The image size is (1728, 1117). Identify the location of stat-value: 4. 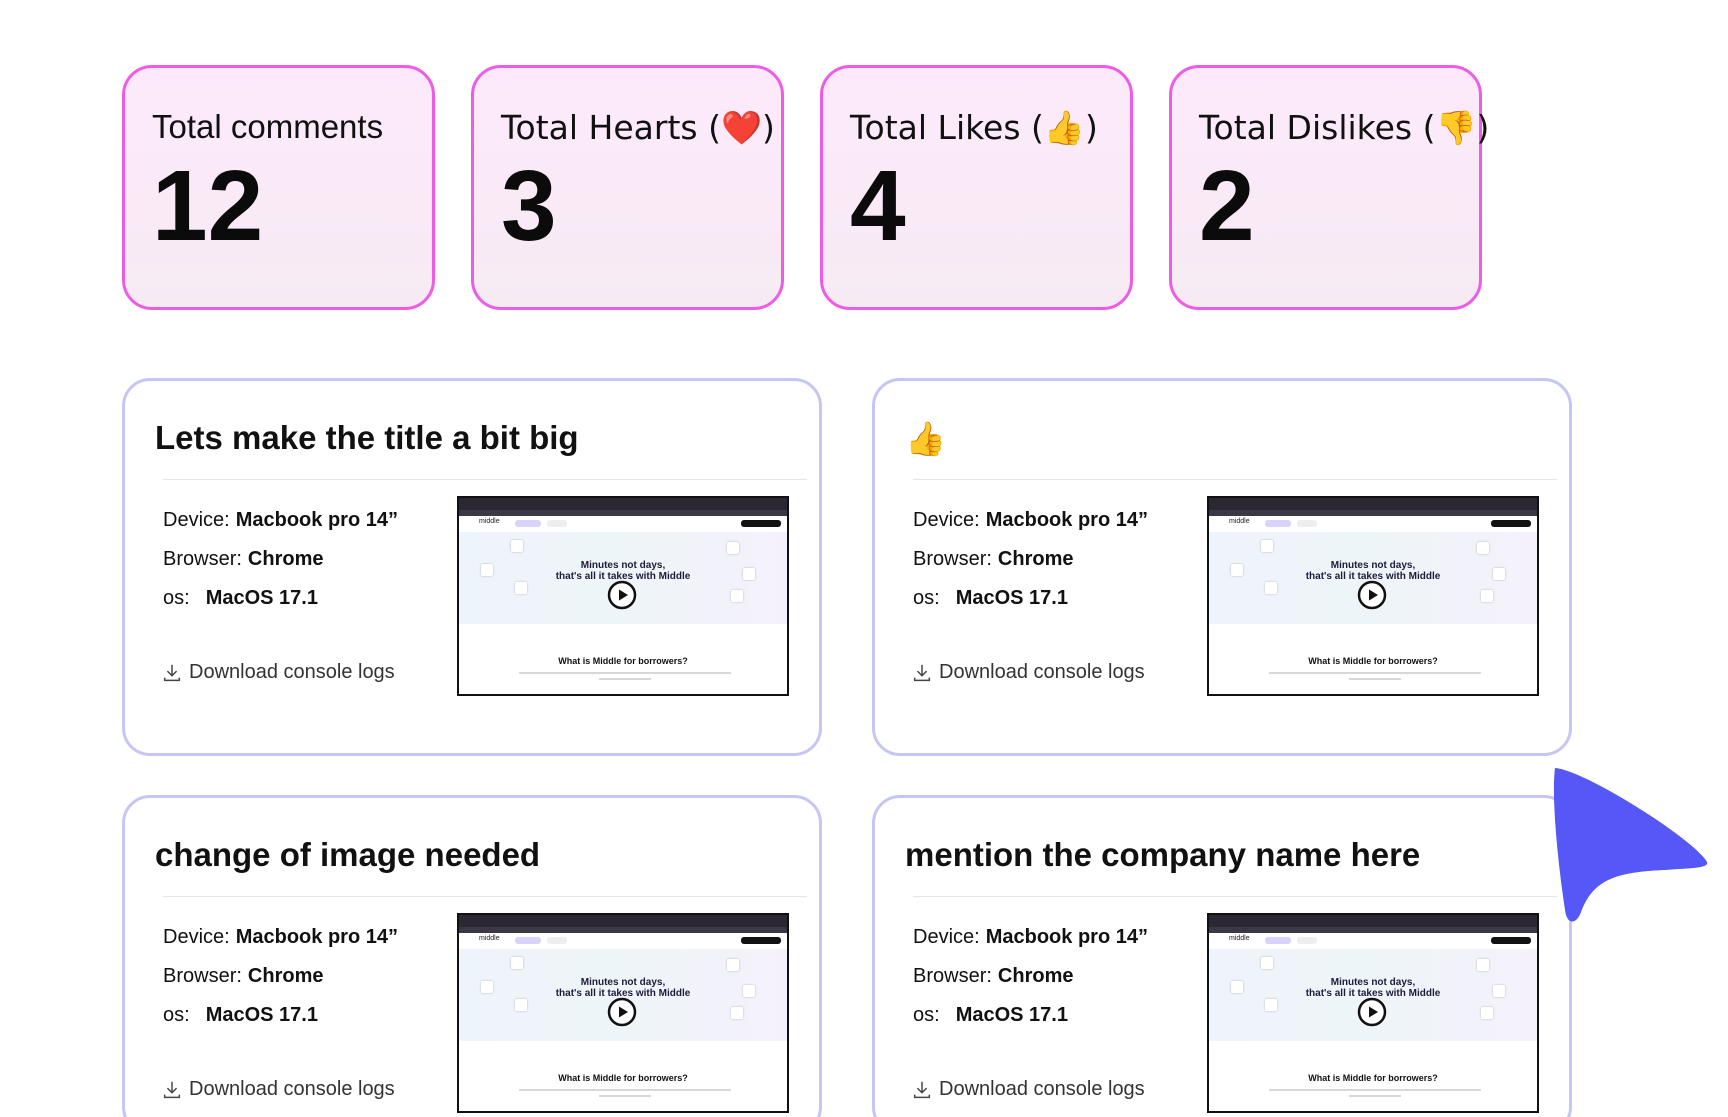
(878, 206).